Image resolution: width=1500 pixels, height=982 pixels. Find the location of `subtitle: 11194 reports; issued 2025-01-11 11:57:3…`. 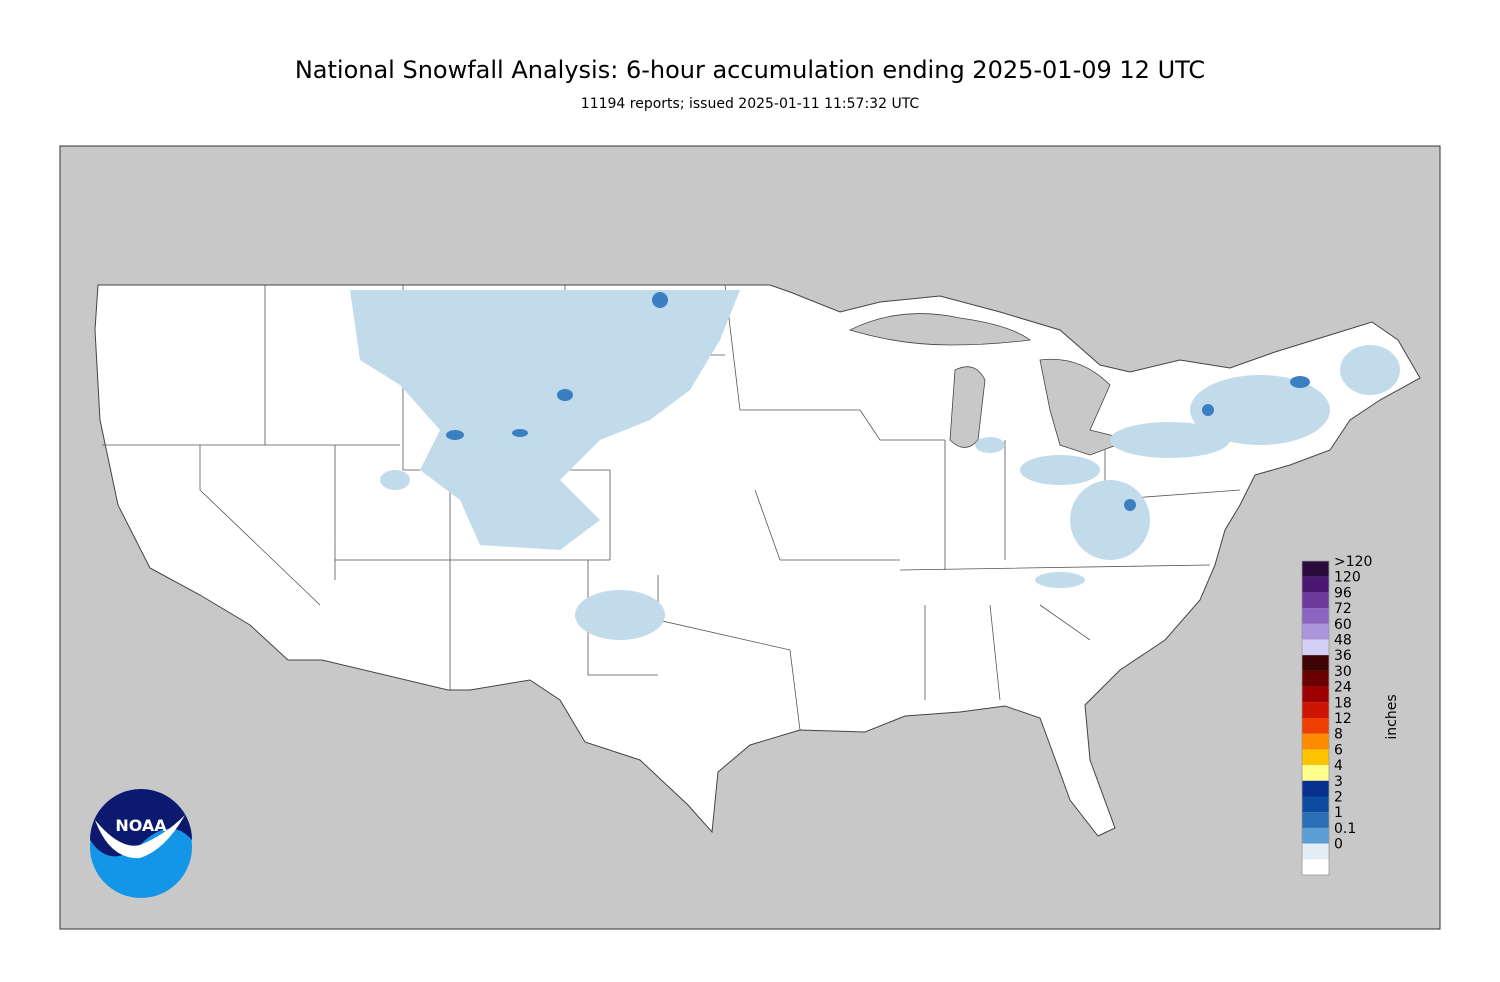

subtitle: 11194 reports; issued 2025-01-11 11:57:3… is located at coordinates (750, 104).